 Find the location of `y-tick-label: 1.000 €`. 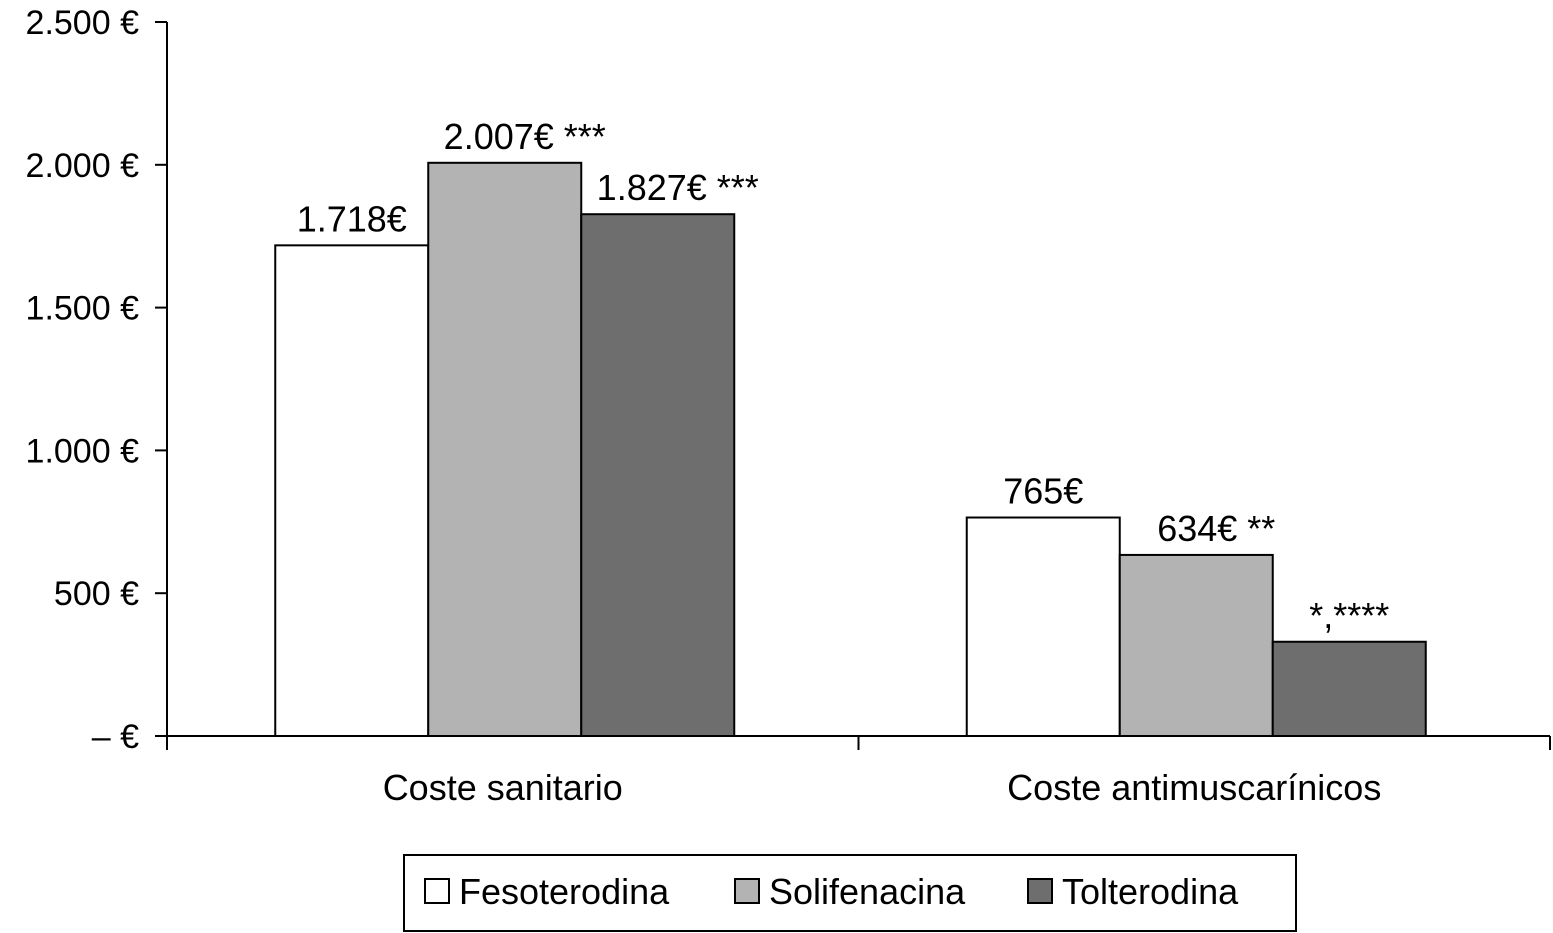

y-tick-label: 1.000 € is located at coordinates (83, 451).